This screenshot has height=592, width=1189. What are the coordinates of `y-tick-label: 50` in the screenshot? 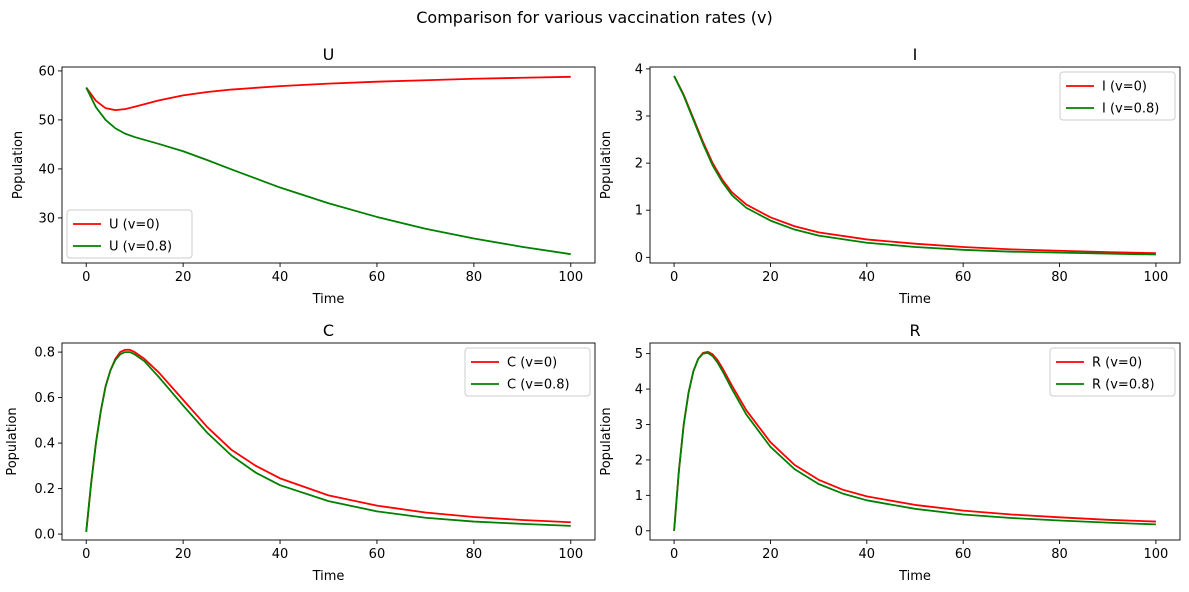 It's located at (46, 120).